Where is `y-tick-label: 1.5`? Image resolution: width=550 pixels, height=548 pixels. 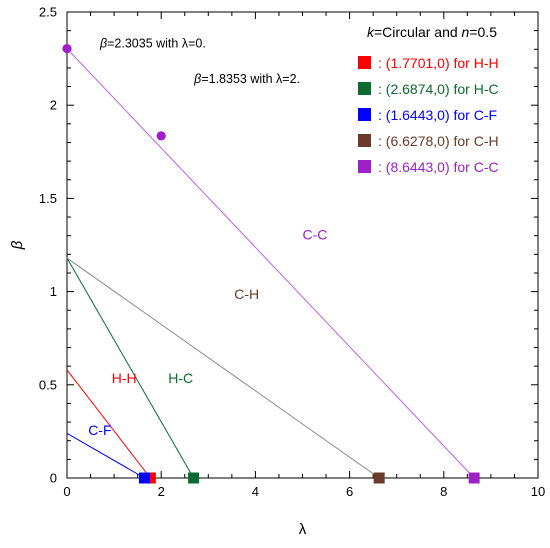
y-tick-label: 1.5 is located at coordinates (48, 198).